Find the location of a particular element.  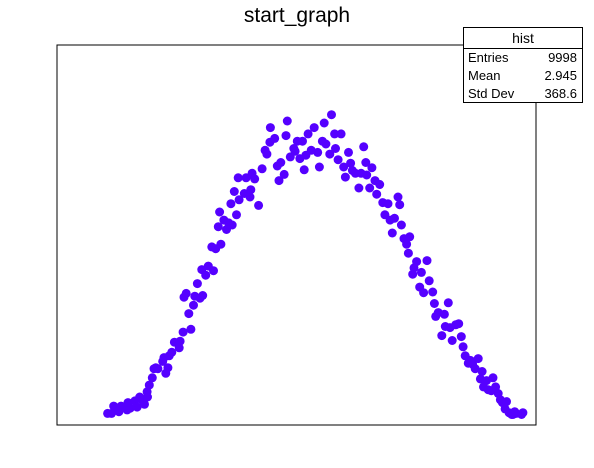

stats-label: Std Dev is located at coordinates (491, 93).